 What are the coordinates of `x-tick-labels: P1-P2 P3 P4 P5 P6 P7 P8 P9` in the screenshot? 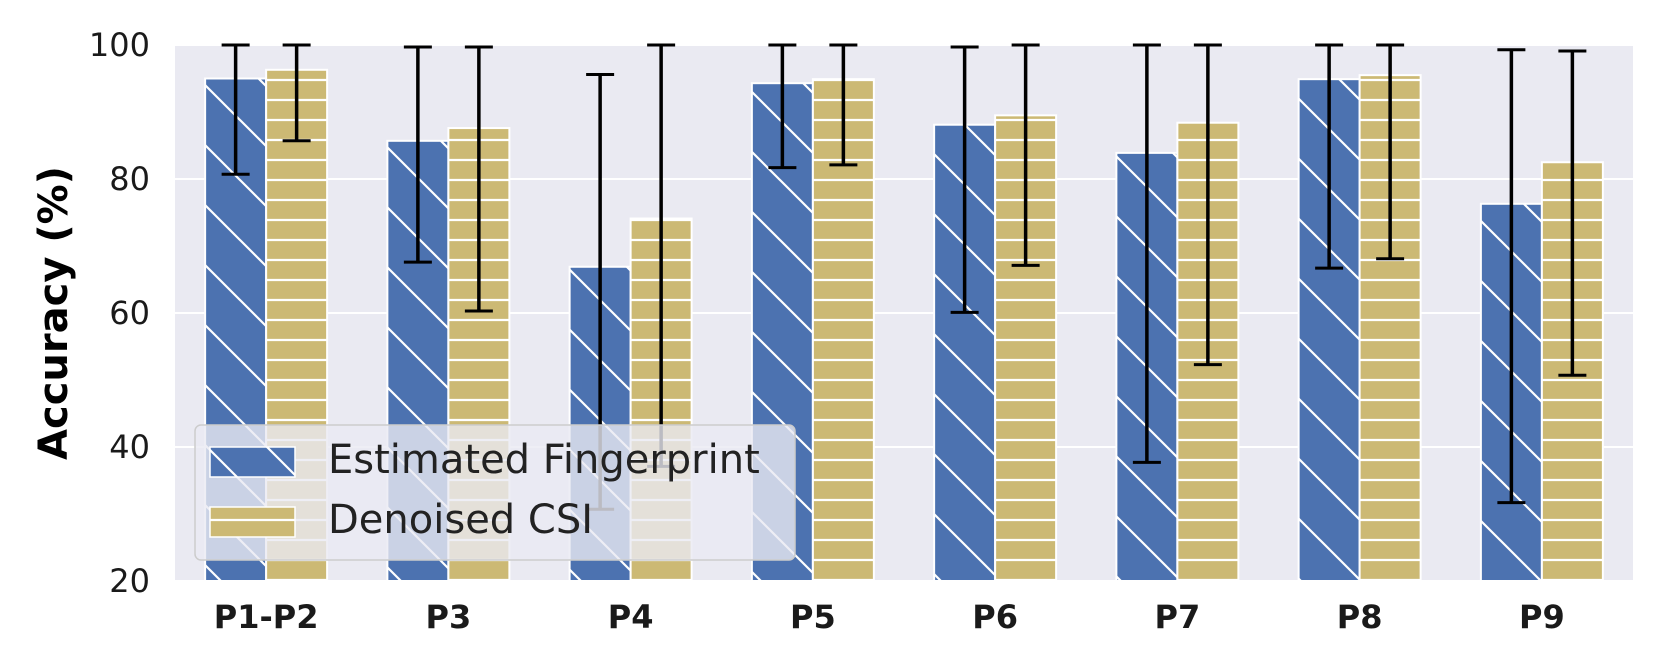 It's located at (889, 617).